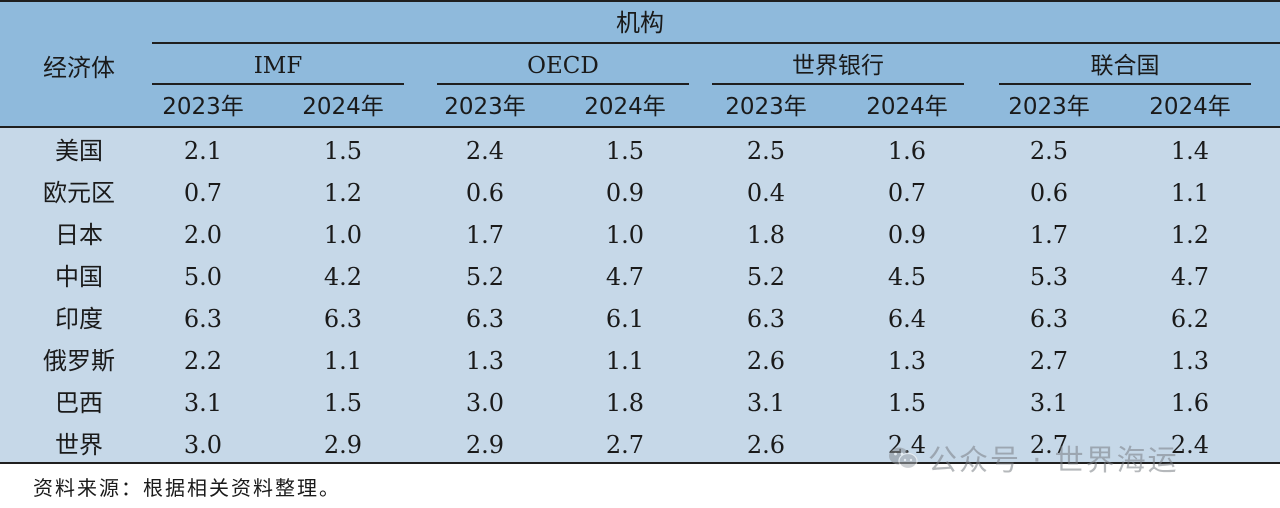 This screenshot has width=1280, height=508. Describe the element at coordinates (625, 319) in the screenshot. I see `value-cell: 6.1` at that location.